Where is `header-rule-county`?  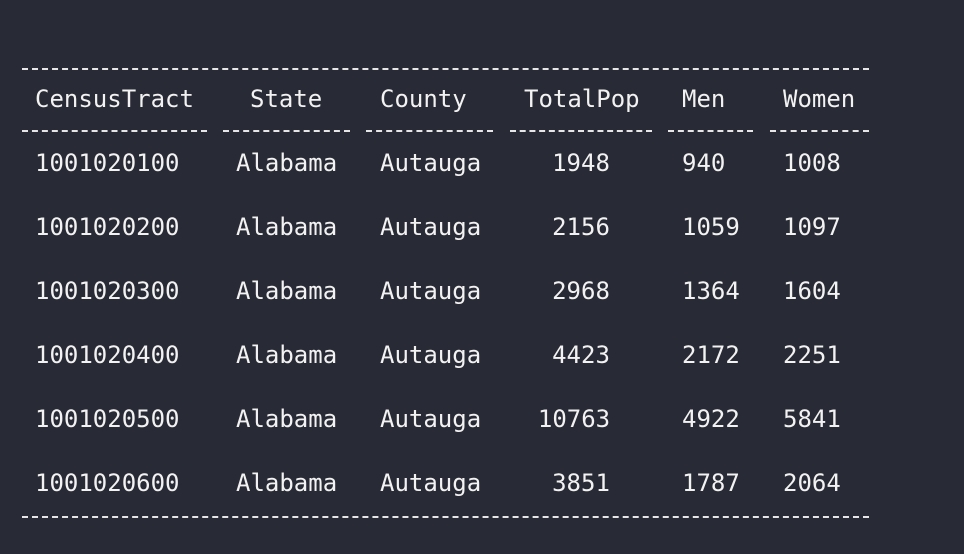
header-rule-county is located at coordinates (429, 131).